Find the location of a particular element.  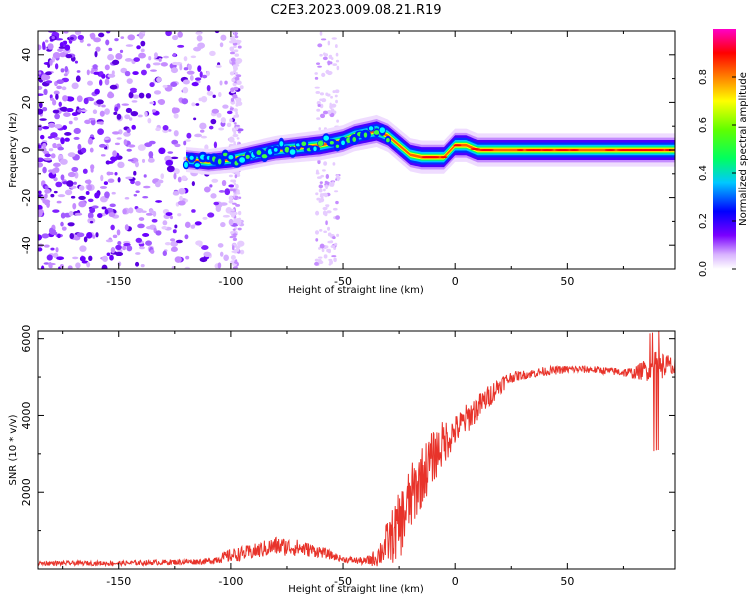

x-tick-label: -150 is located at coordinates (118, 581).